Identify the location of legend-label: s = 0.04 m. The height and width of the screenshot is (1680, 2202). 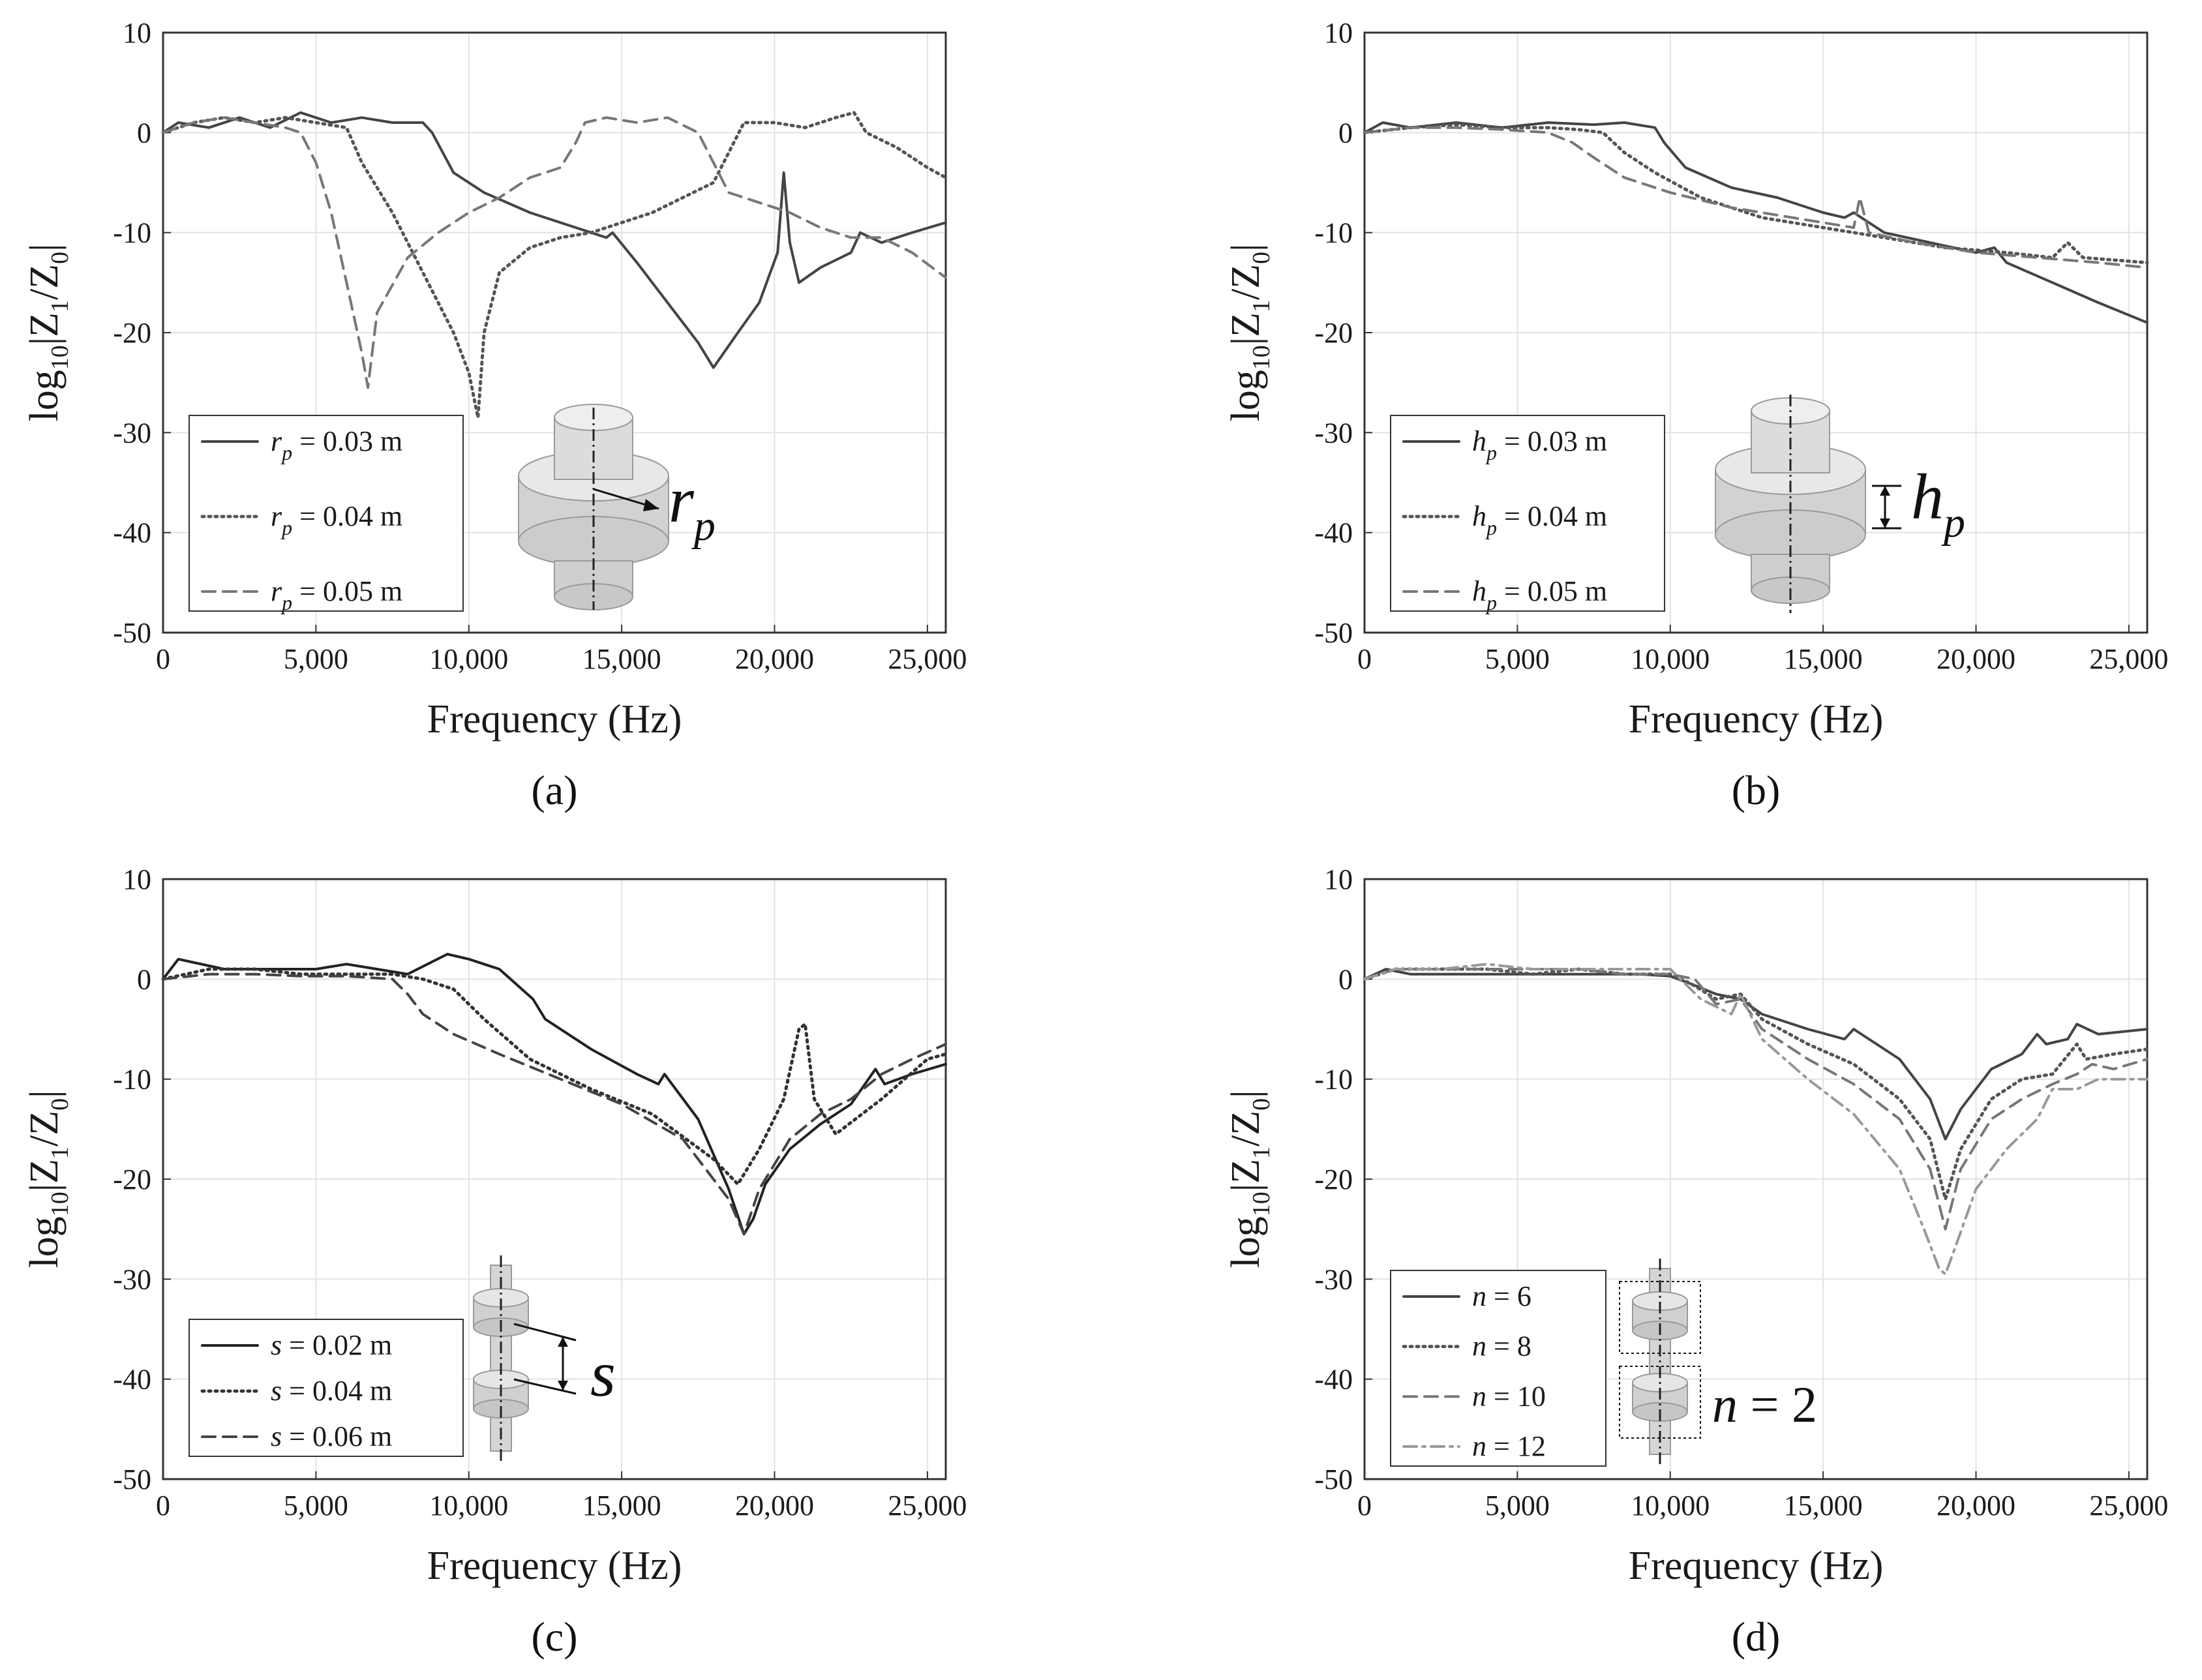
(331, 1391).